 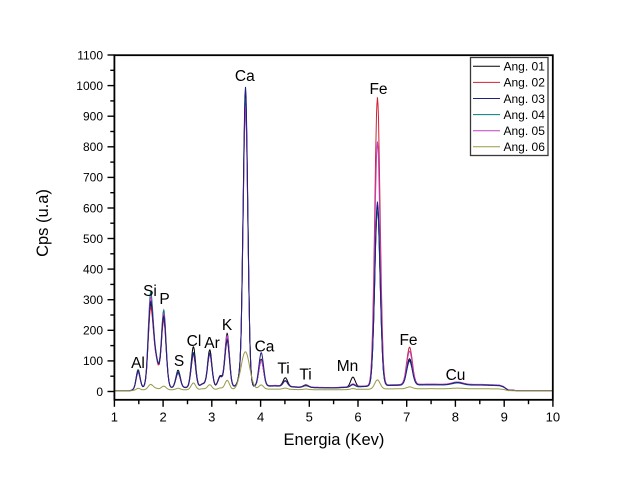 I want to click on svg-text: 4, so click(x=260, y=417).